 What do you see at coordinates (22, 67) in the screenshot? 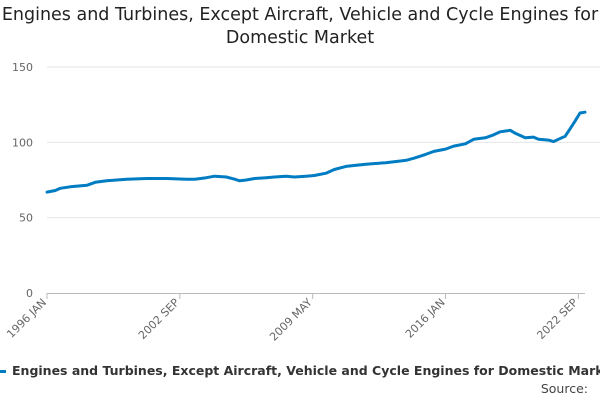
I see `y-tick-label-150: 150` at bounding box center [22, 67].